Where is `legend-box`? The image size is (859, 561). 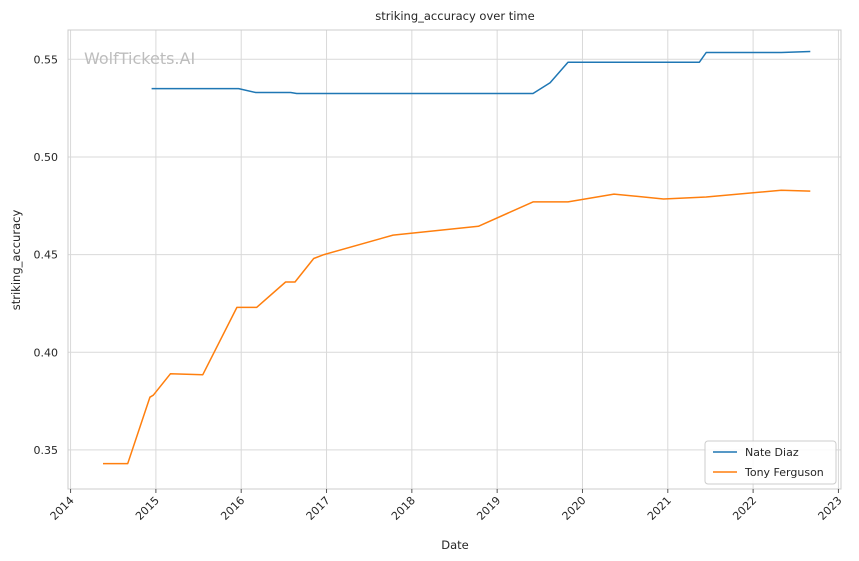
legend-box is located at coordinates (770, 462).